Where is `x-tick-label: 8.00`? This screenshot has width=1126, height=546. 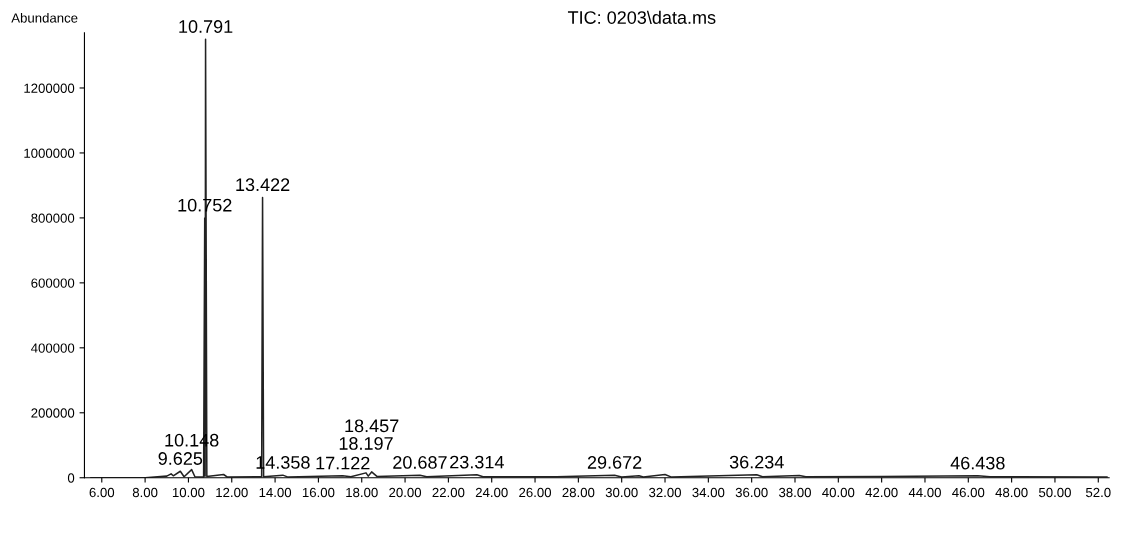
x-tick-label: 8.00 is located at coordinates (145, 492).